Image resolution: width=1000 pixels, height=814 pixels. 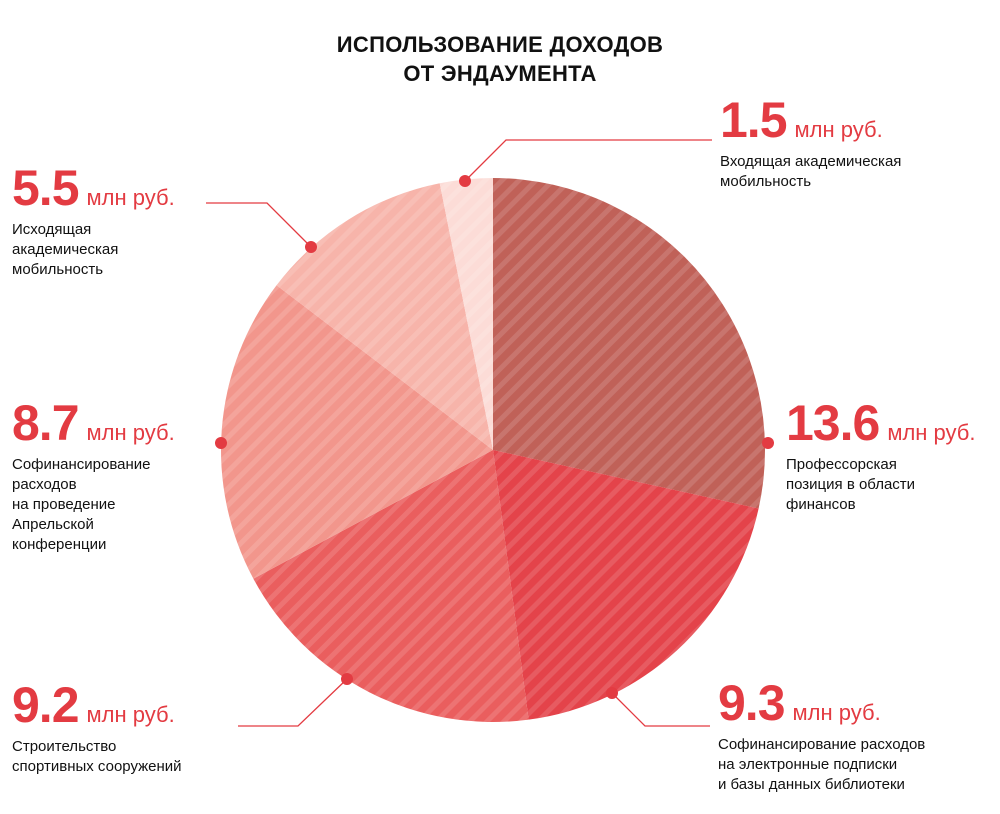 What do you see at coordinates (500, 59) in the screenshot?
I see `chart-title: ИСПОЛЬЗОВАНИЕ ДОХОДОВ ОТ ЭНДАУМЕНТА` at bounding box center [500, 59].